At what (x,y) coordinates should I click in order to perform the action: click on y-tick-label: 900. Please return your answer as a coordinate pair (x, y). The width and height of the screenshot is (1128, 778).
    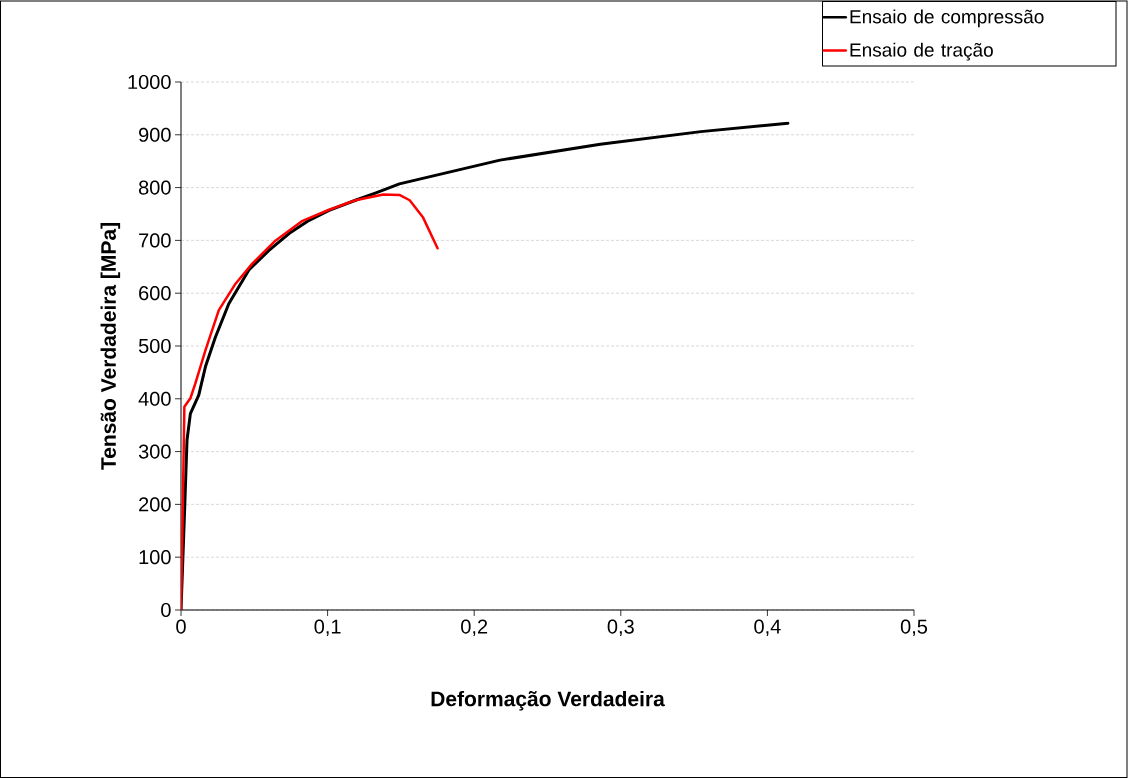
    Looking at the image, I should click on (155, 134).